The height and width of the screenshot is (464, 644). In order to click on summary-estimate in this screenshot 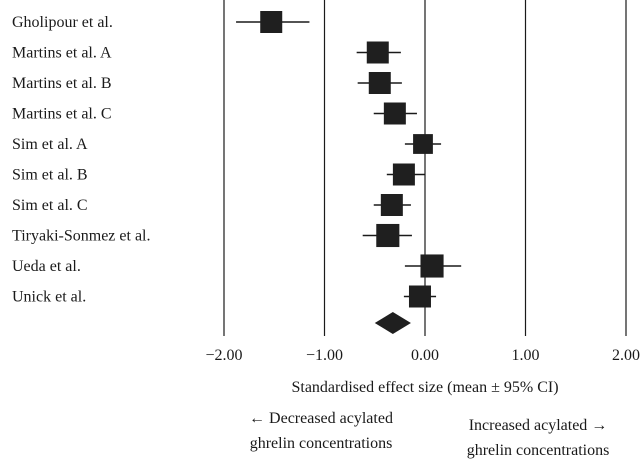, I will do `click(392, 323)`.